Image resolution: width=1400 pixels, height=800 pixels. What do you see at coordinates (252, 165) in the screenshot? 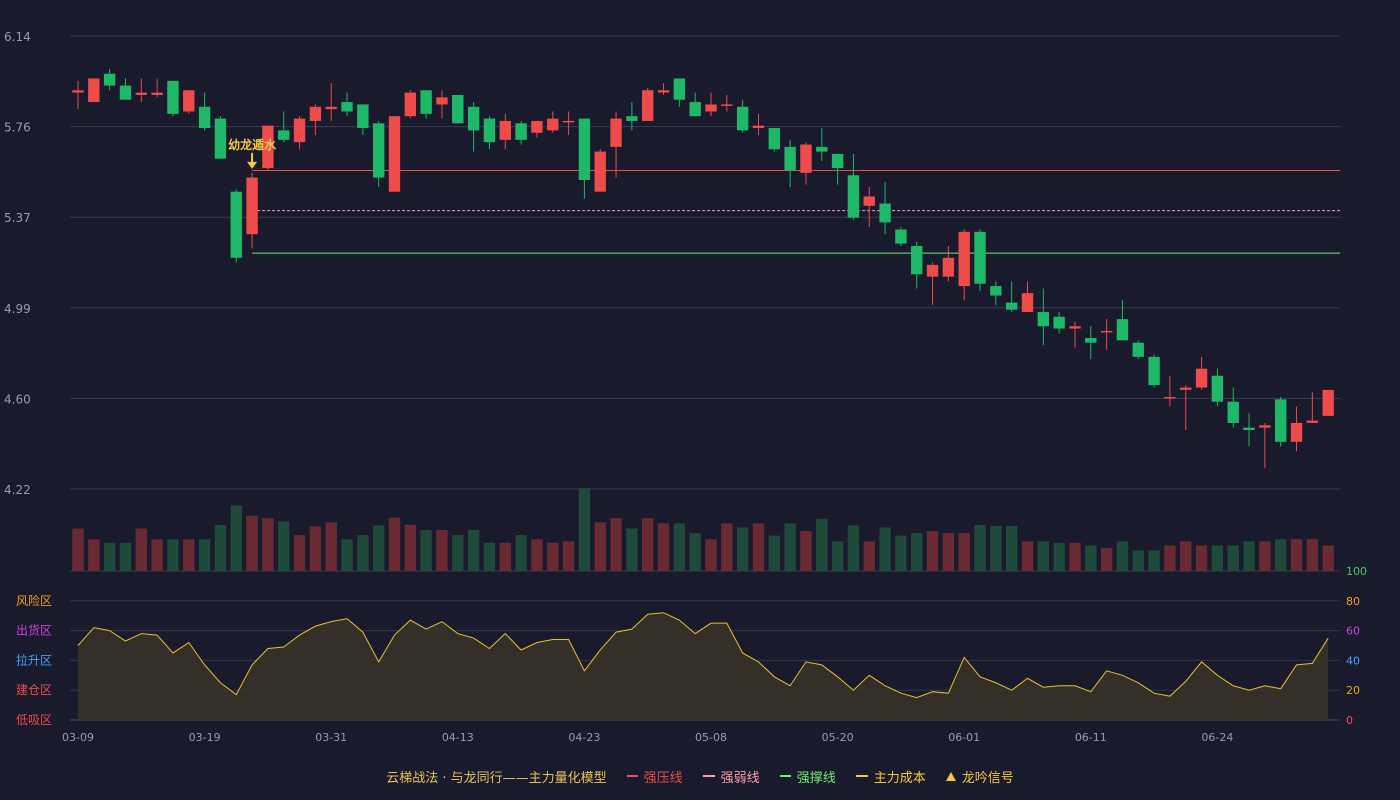
I see `arrow-down-icon` at bounding box center [252, 165].